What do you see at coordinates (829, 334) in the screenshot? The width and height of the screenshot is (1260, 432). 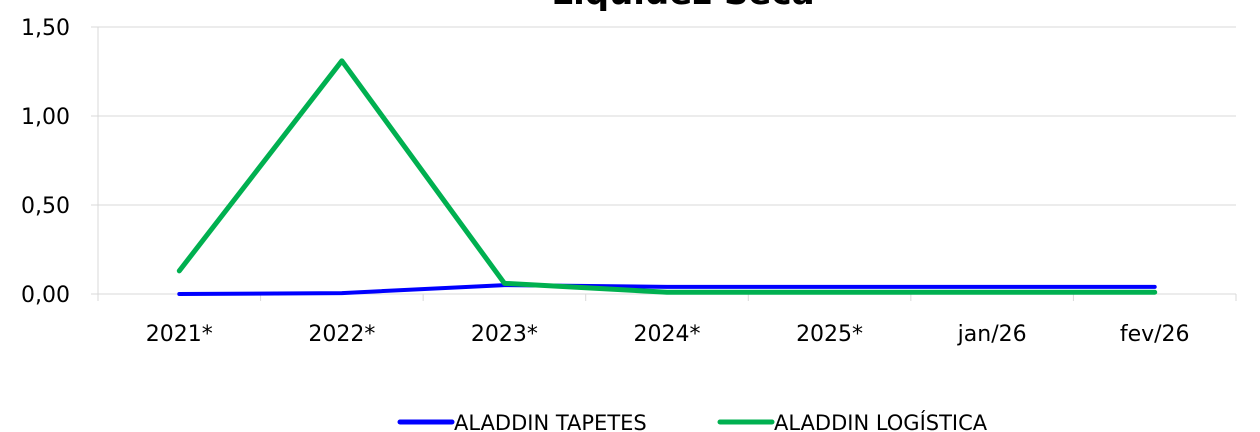 I see `x-tick-label: 2025*` at bounding box center [829, 334].